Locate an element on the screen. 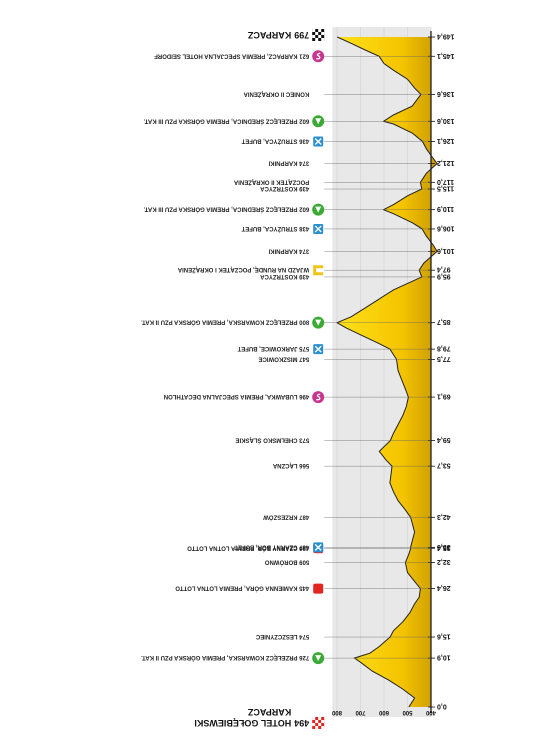  waypoint-label: POCZĄTEK II OKRĄŻENIA is located at coordinates (271, 181).